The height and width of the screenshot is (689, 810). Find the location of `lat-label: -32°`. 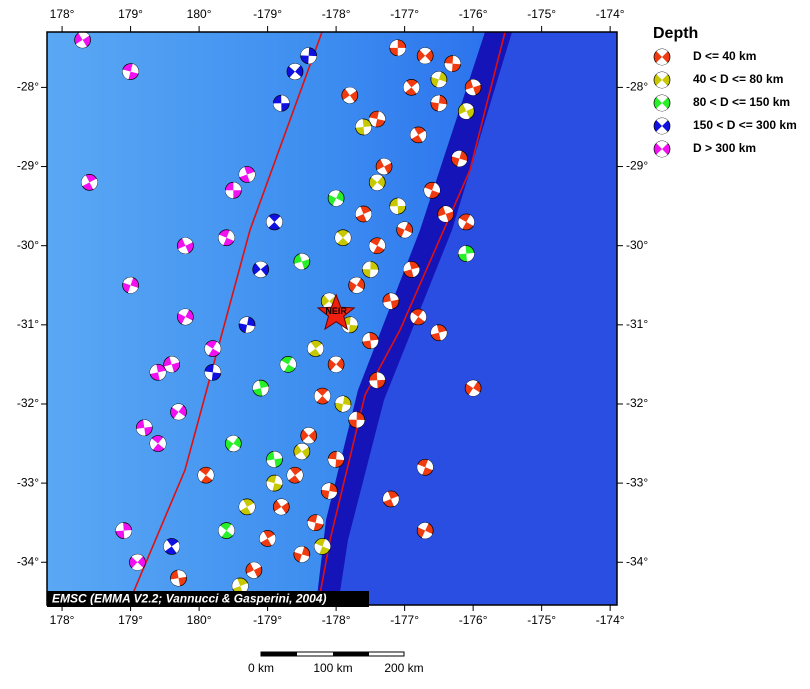

lat-label: -32° is located at coordinates (637, 403).